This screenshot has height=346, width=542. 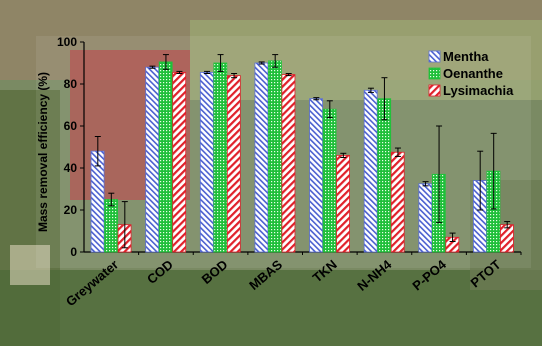 I want to click on bar-oenanthe-greywater, so click(x=111, y=226).